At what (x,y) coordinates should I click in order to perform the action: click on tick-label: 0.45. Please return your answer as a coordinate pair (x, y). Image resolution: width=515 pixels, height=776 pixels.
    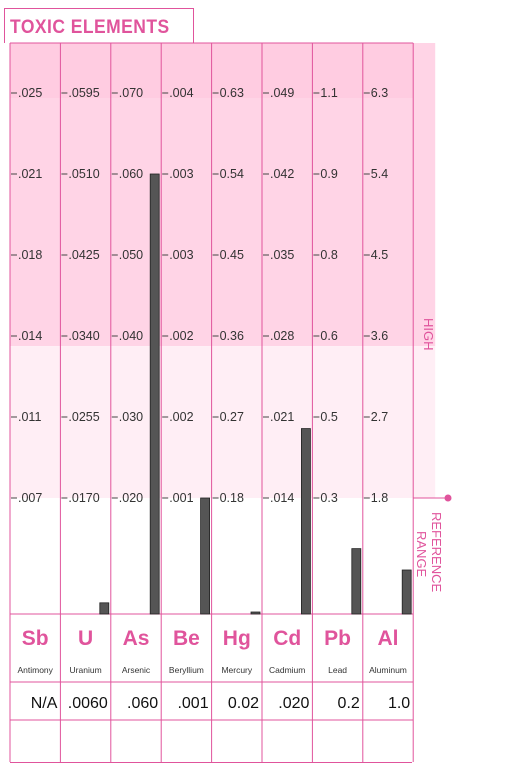
    Looking at the image, I should click on (232, 255).